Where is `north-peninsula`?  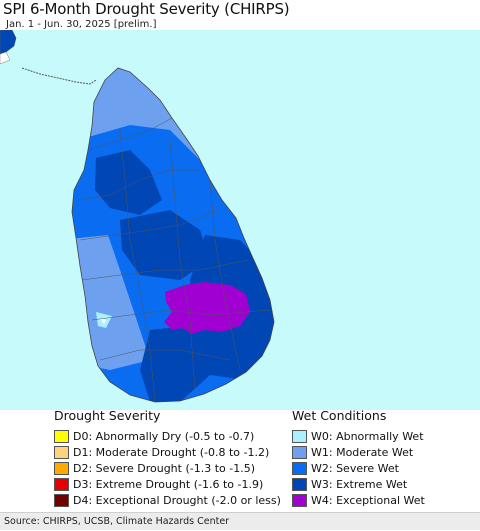 north-peninsula is located at coordinates (123, 95).